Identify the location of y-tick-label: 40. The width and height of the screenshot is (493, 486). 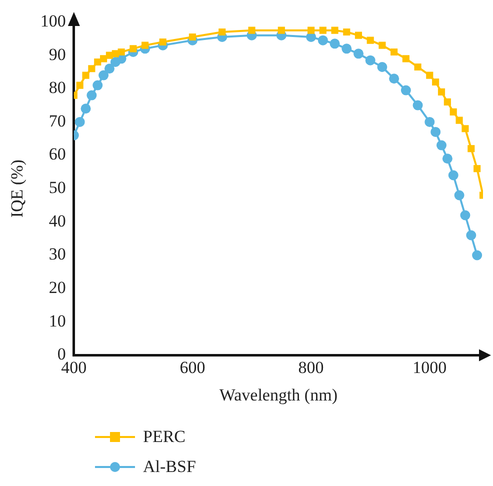
(57, 220).